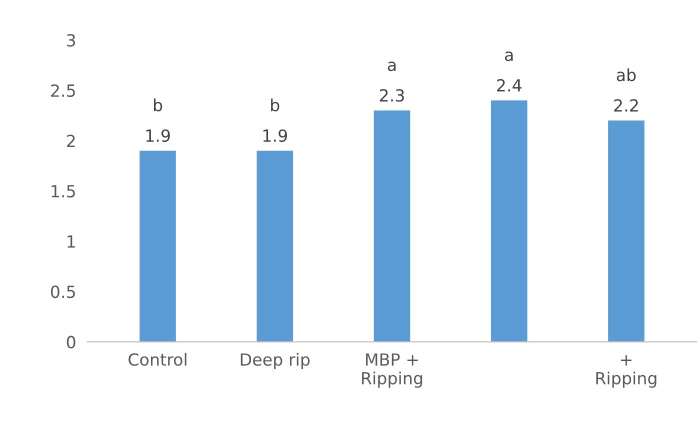  What do you see at coordinates (71, 342) in the screenshot?
I see `y-tick-label: 0` at bounding box center [71, 342].